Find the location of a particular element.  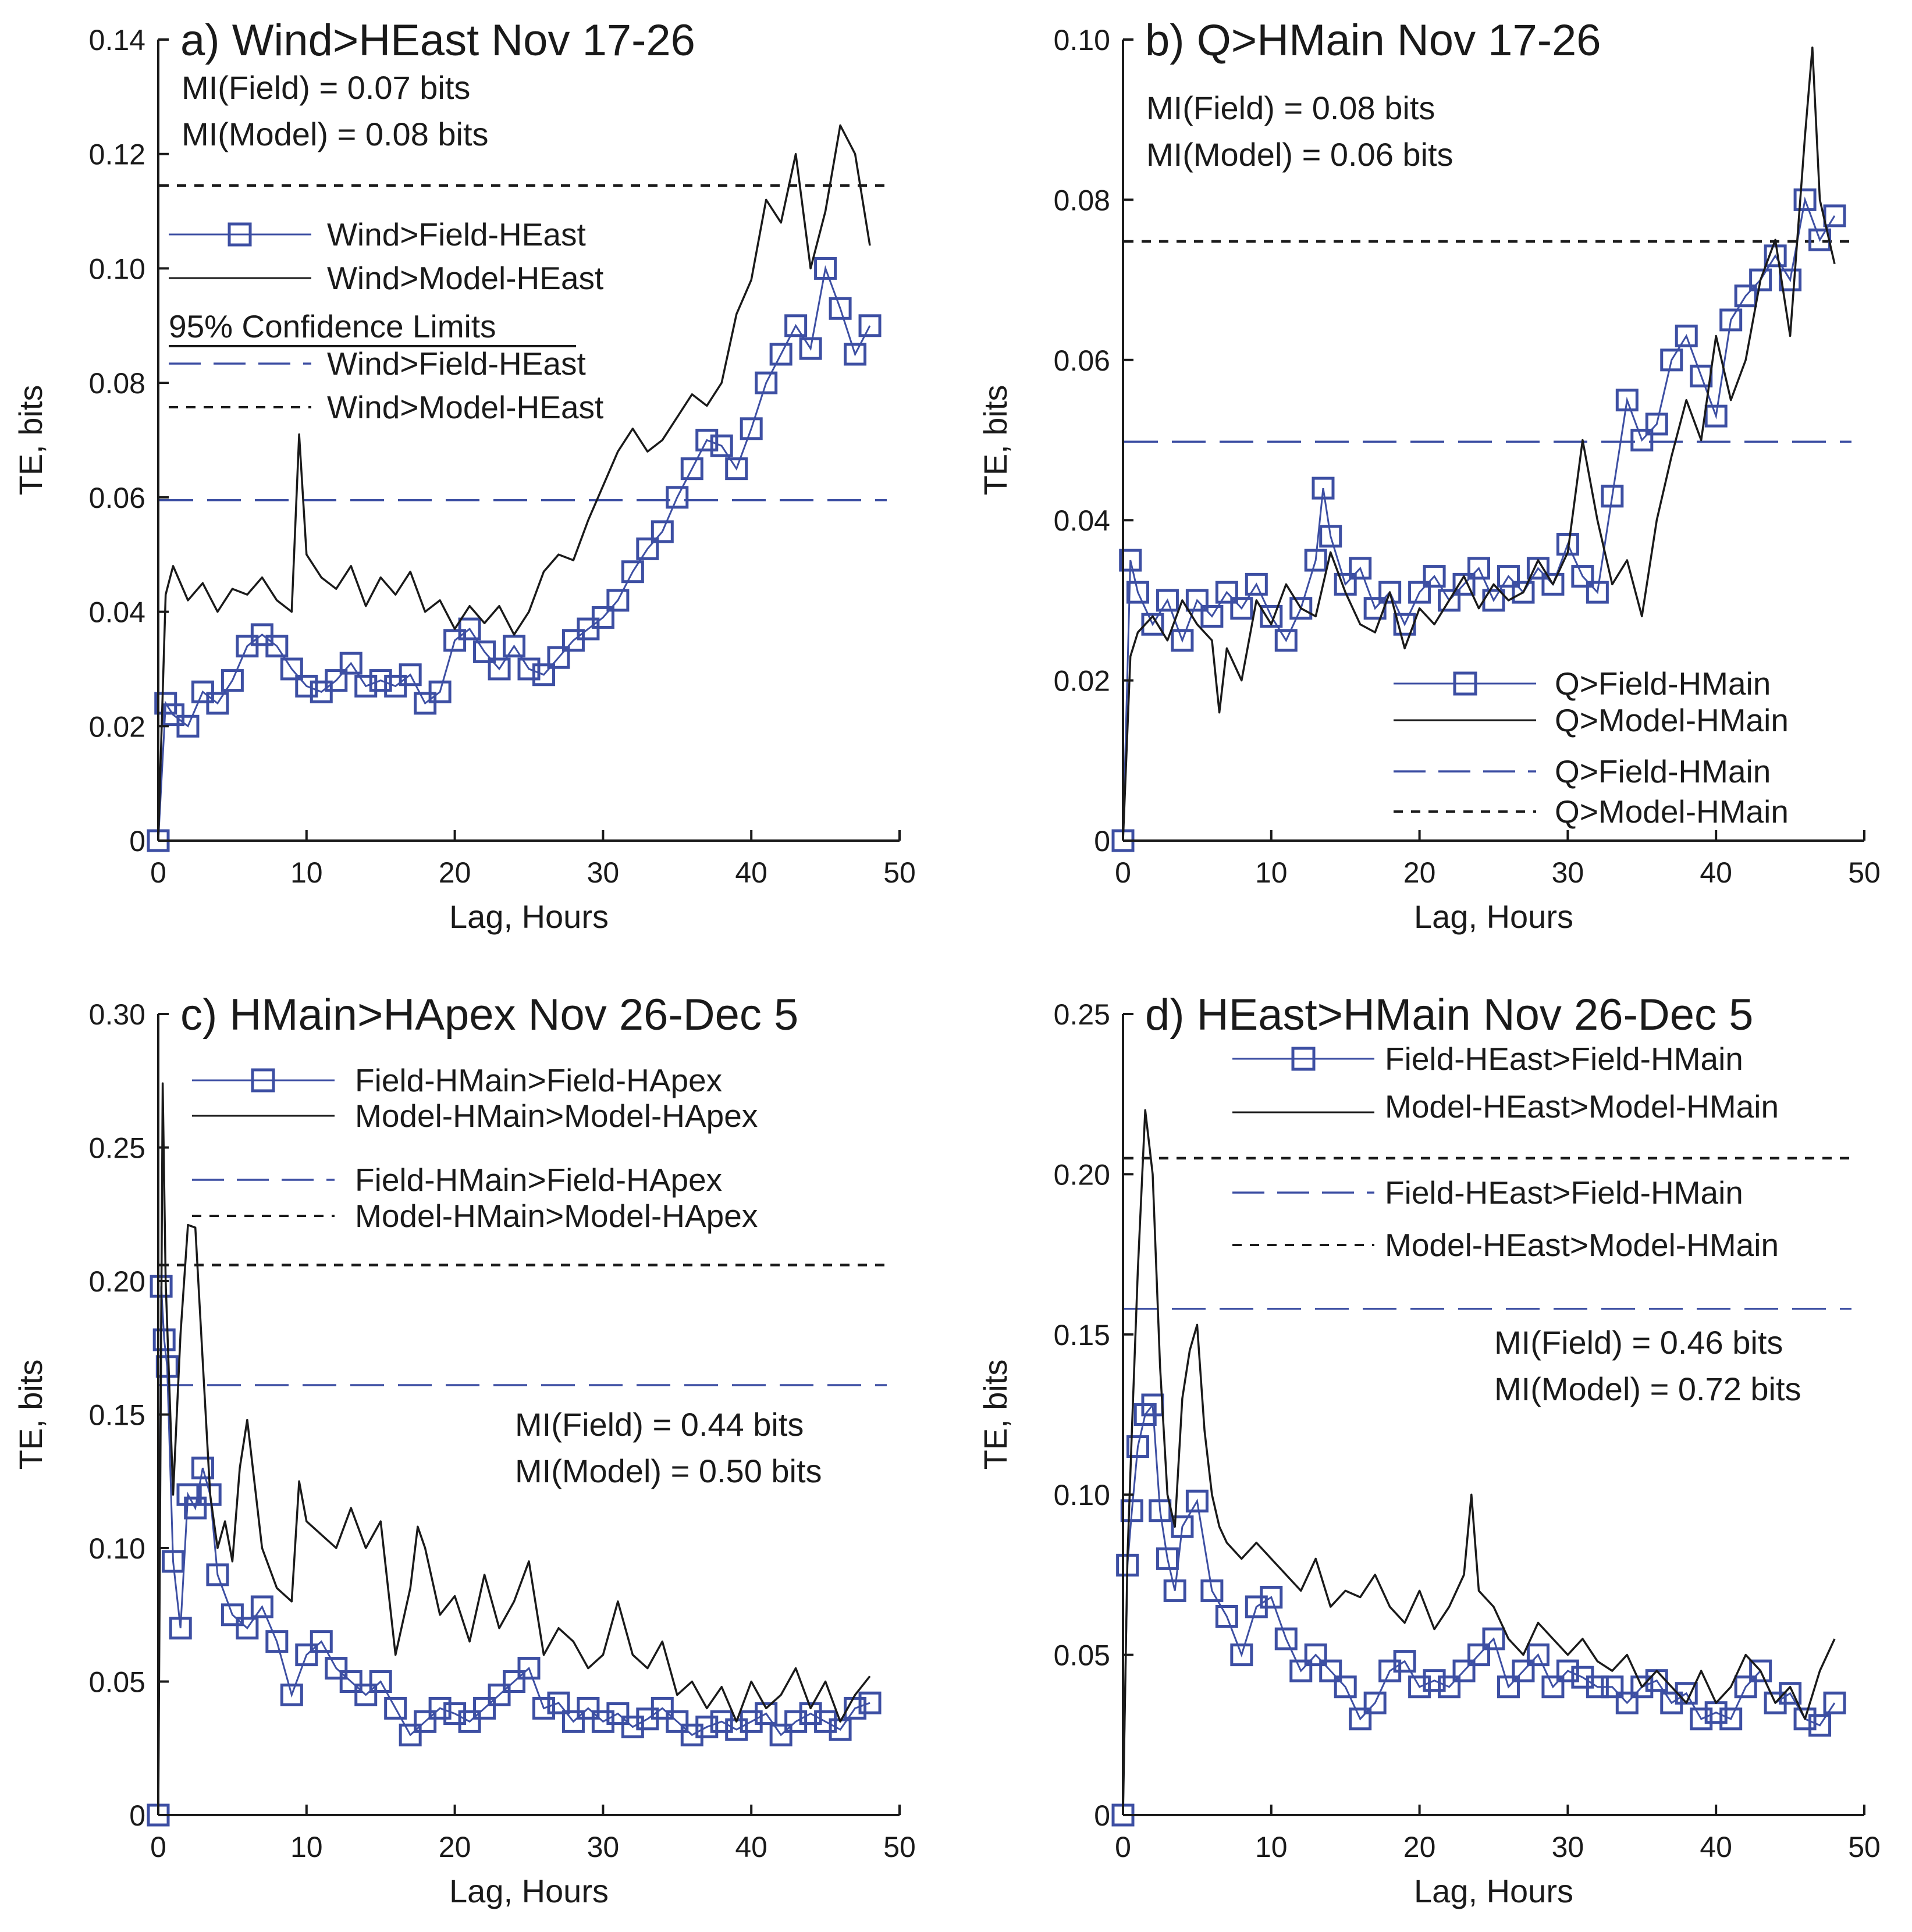

y-tick-label: 0.06 is located at coordinates (117, 498).